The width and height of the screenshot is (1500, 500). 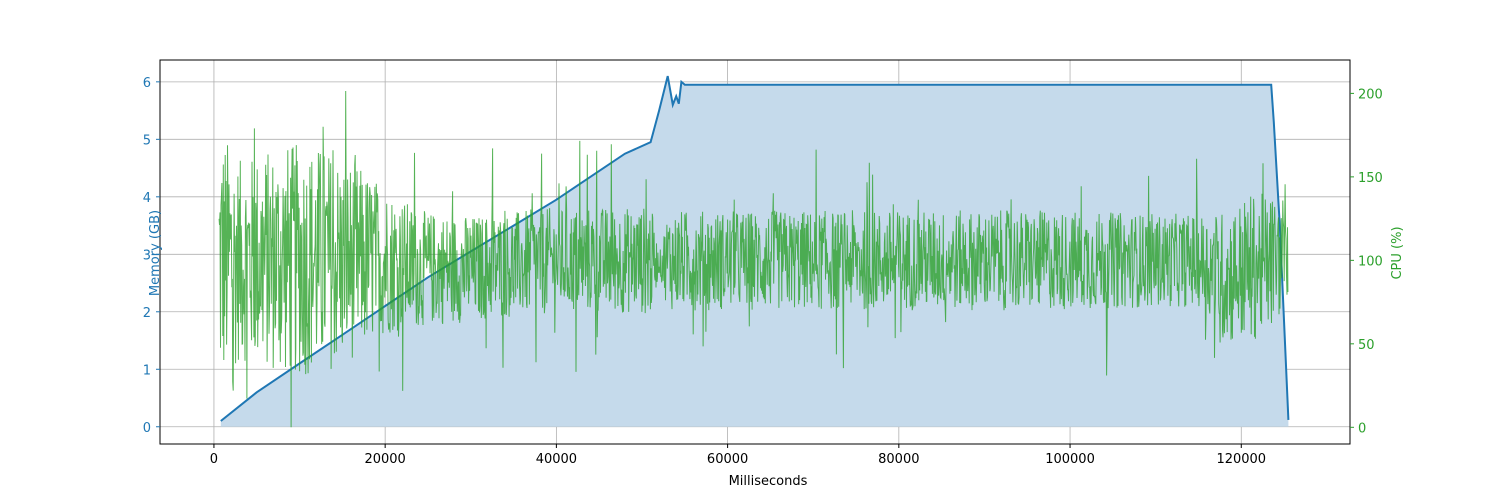 I want to click on x-tick-label: 0, so click(x=214, y=459).